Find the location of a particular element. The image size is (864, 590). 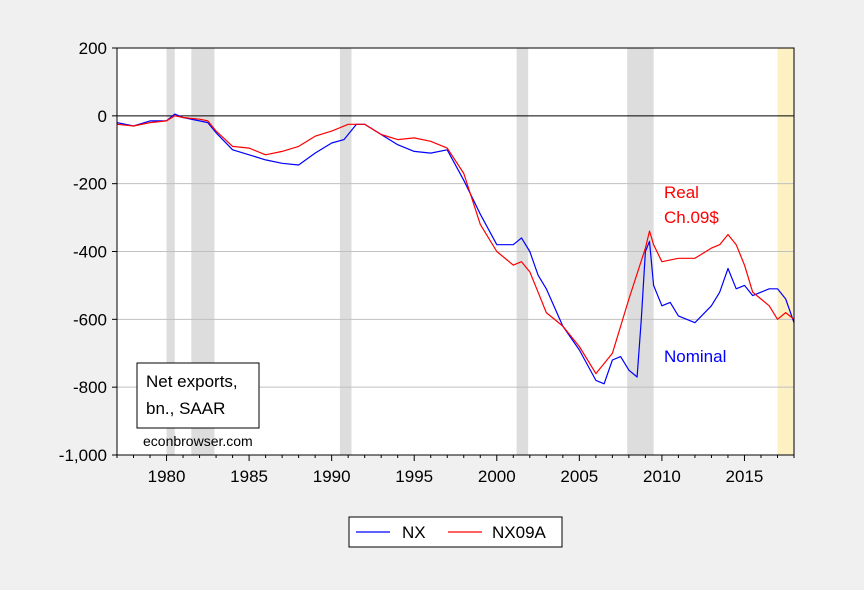

x-tick-label: 1980 is located at coordinates (167, 476).